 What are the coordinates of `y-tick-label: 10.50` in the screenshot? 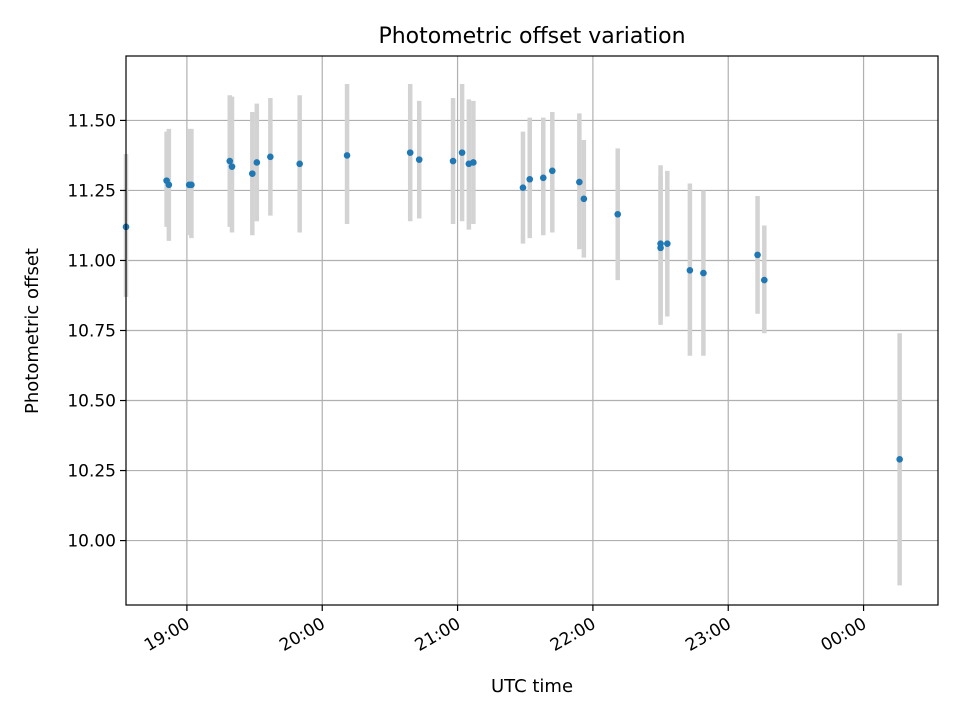 It's located at (91, 402).